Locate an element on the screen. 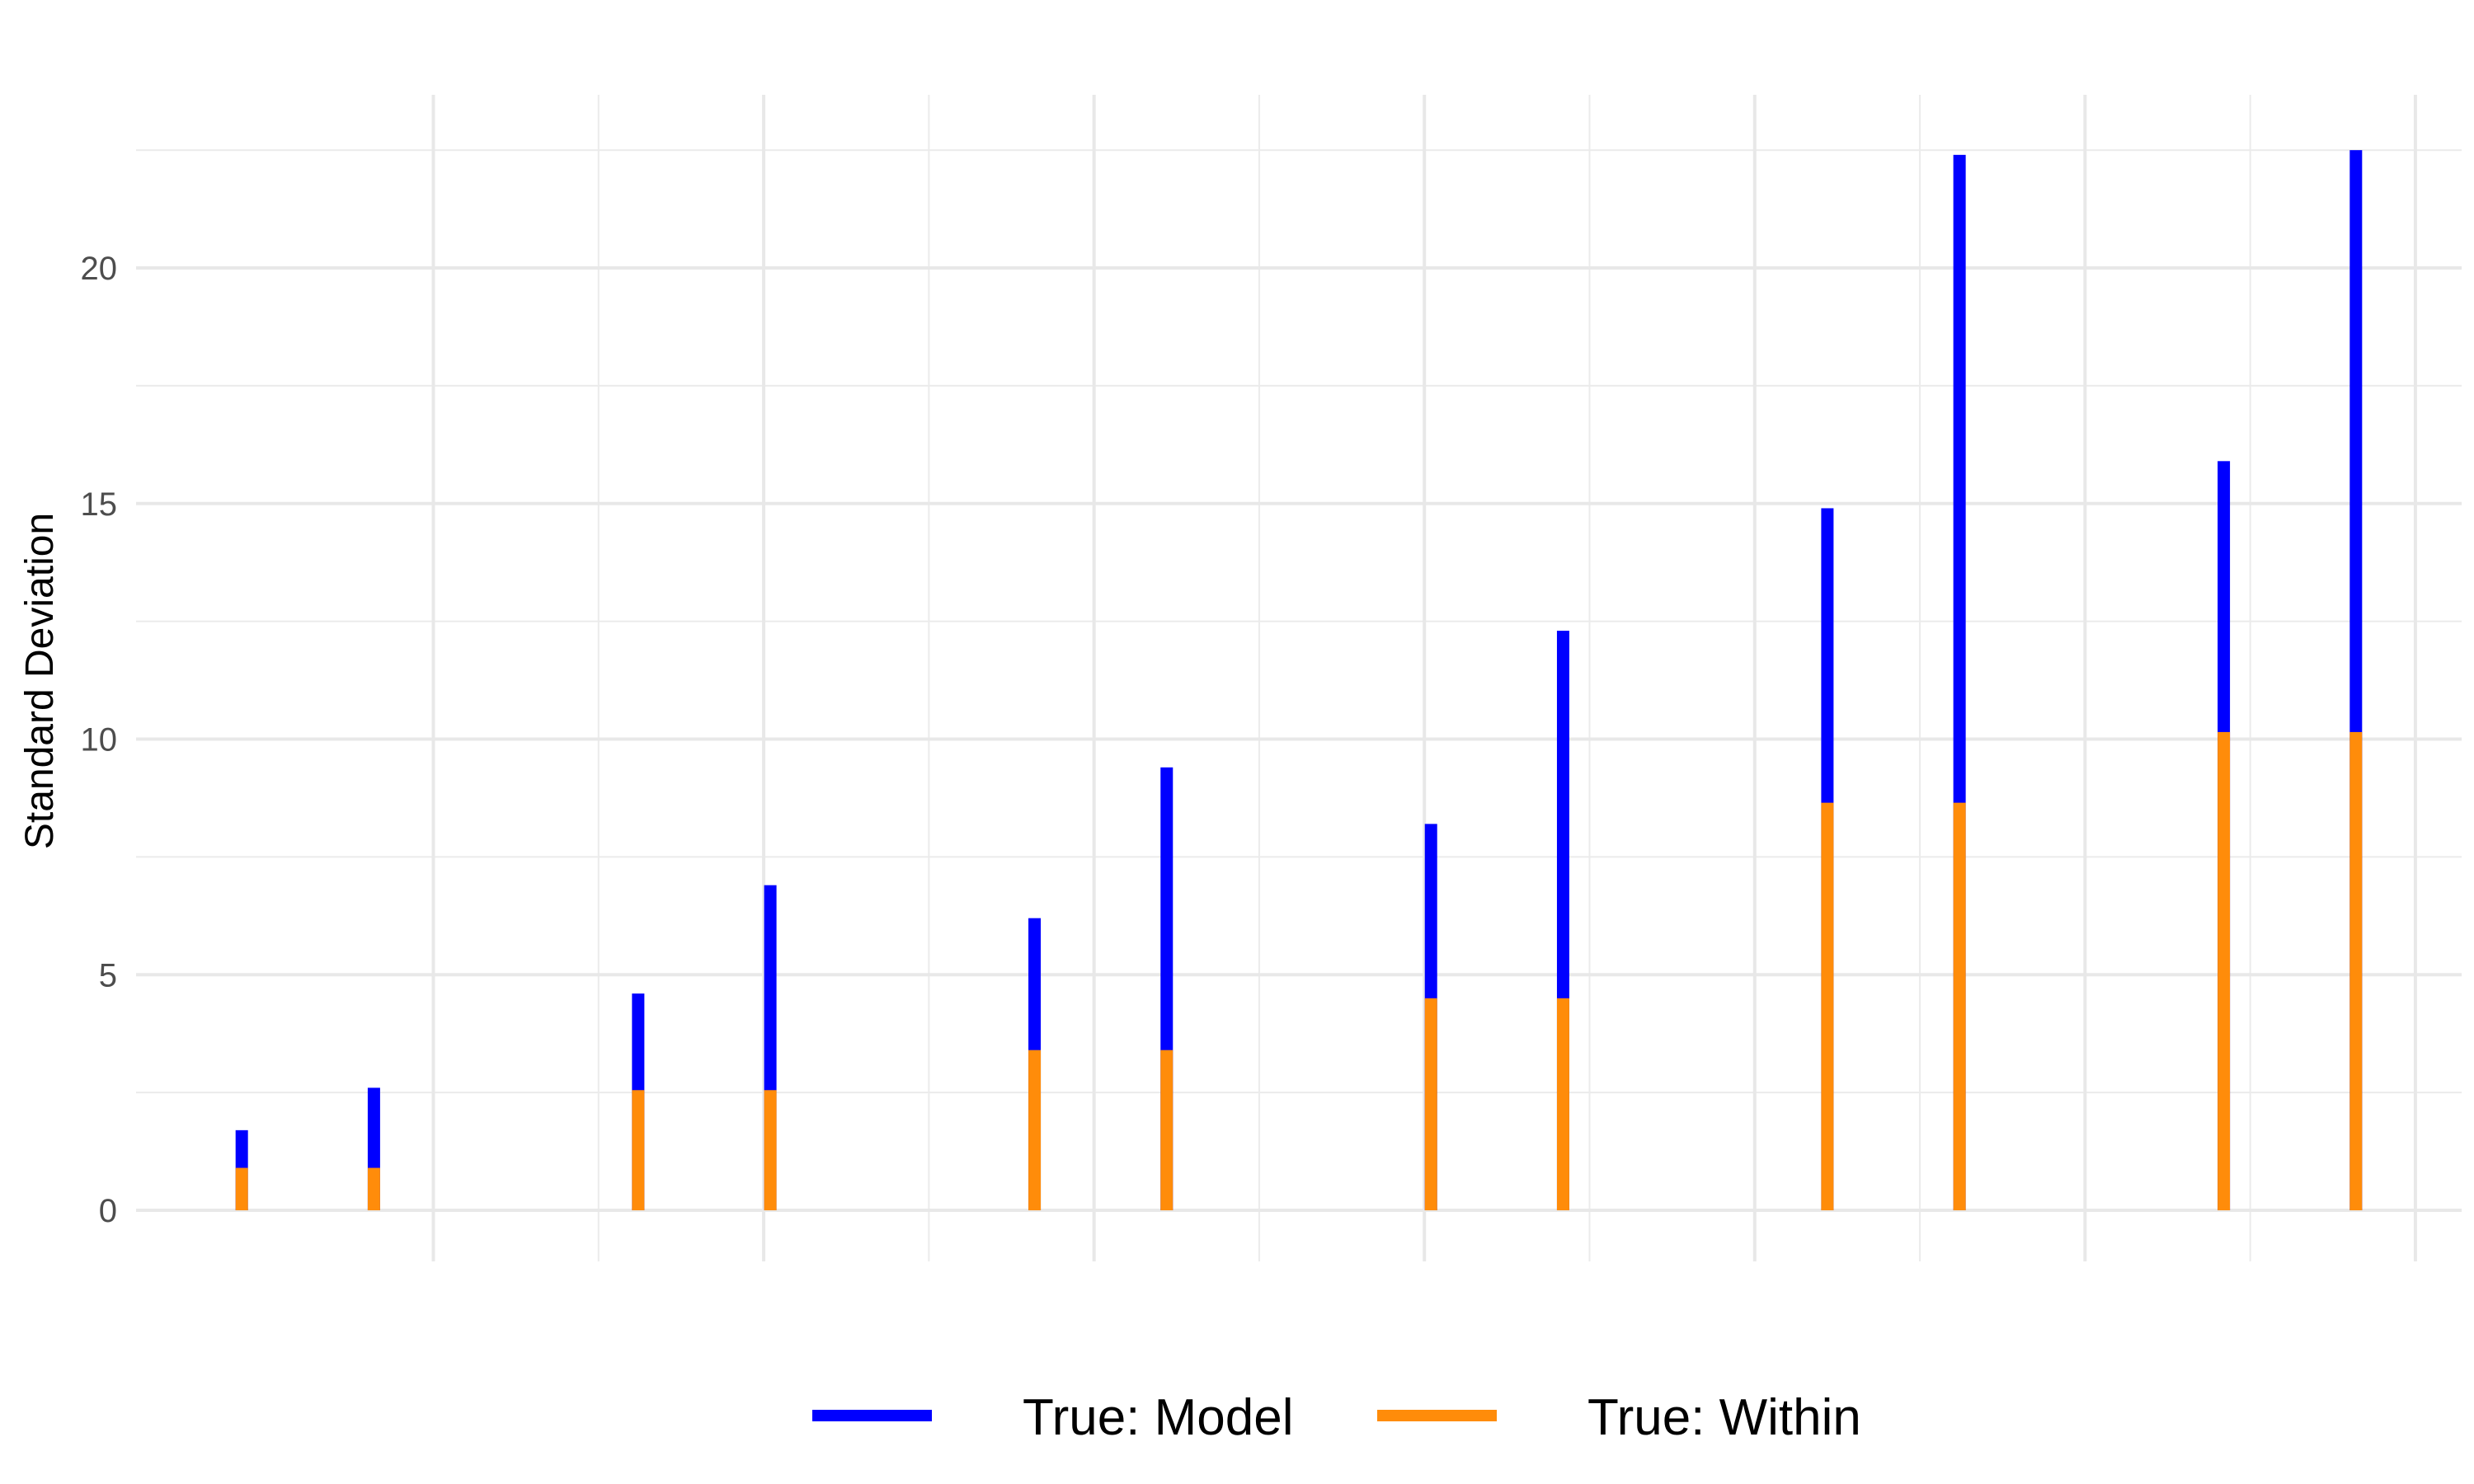  legend-label: True: Within is located at coordinates (1724, 1417).